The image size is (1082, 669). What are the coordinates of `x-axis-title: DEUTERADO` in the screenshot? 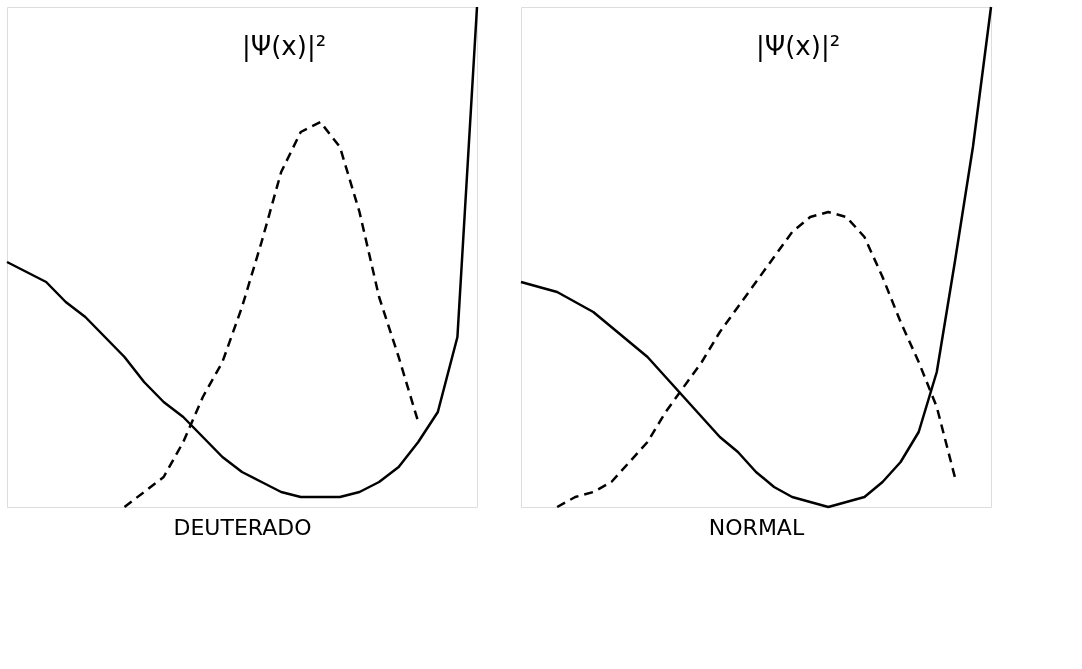 It's located at (242, 527).